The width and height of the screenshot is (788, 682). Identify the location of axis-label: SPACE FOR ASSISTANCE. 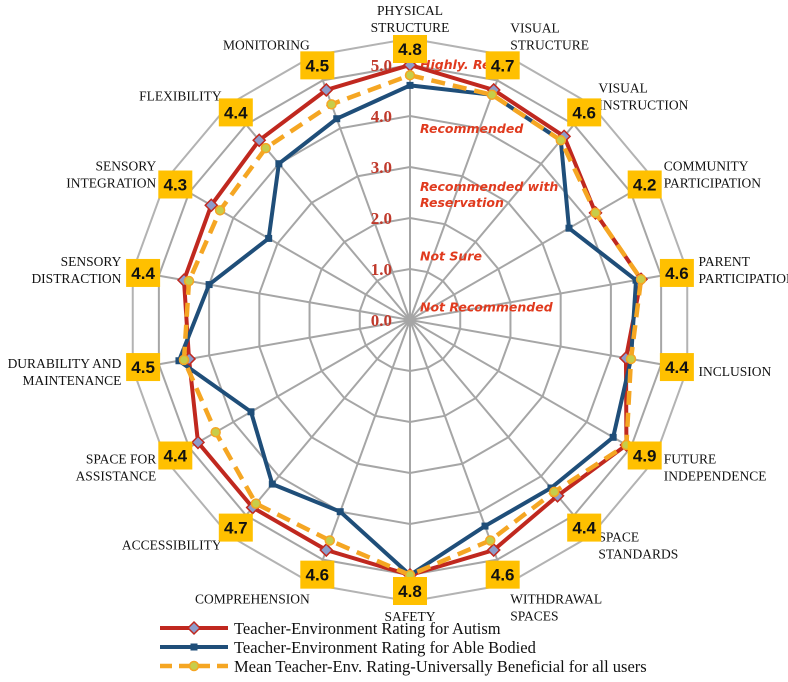
(116, 468).